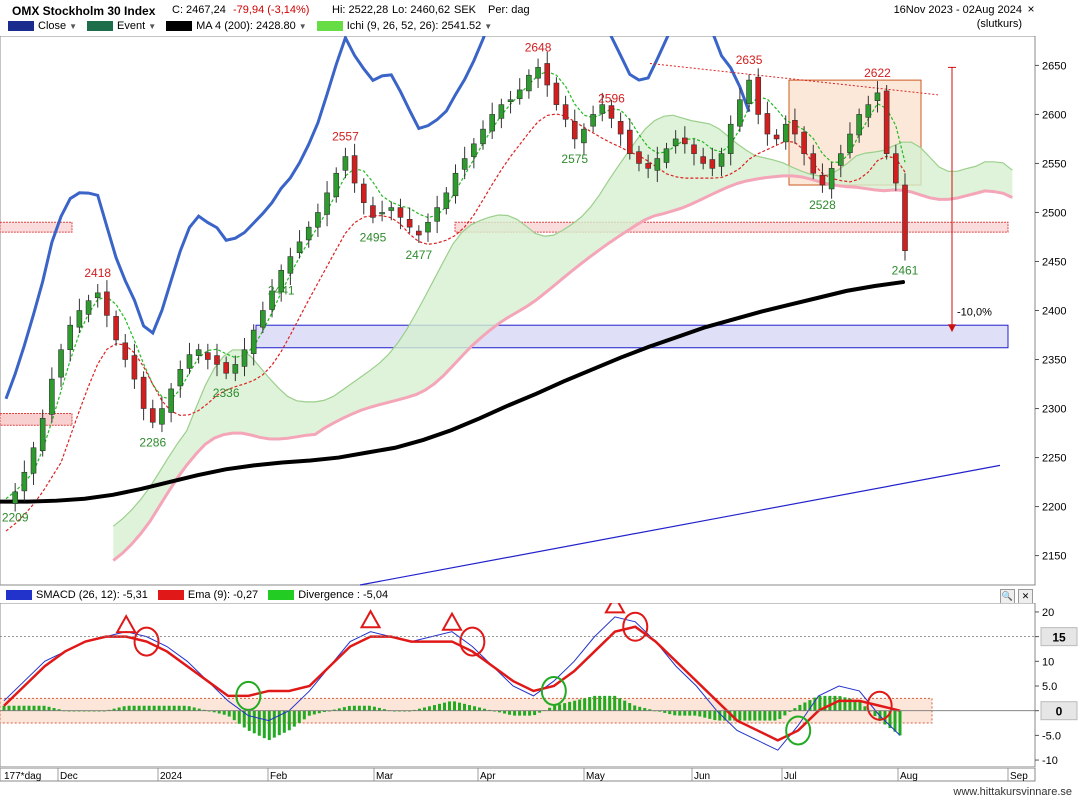  What do you see at coordinates (1025, 596) in the screenshot?
I see `close-panel-icon: ✕` at bounding box center [1025, 596].